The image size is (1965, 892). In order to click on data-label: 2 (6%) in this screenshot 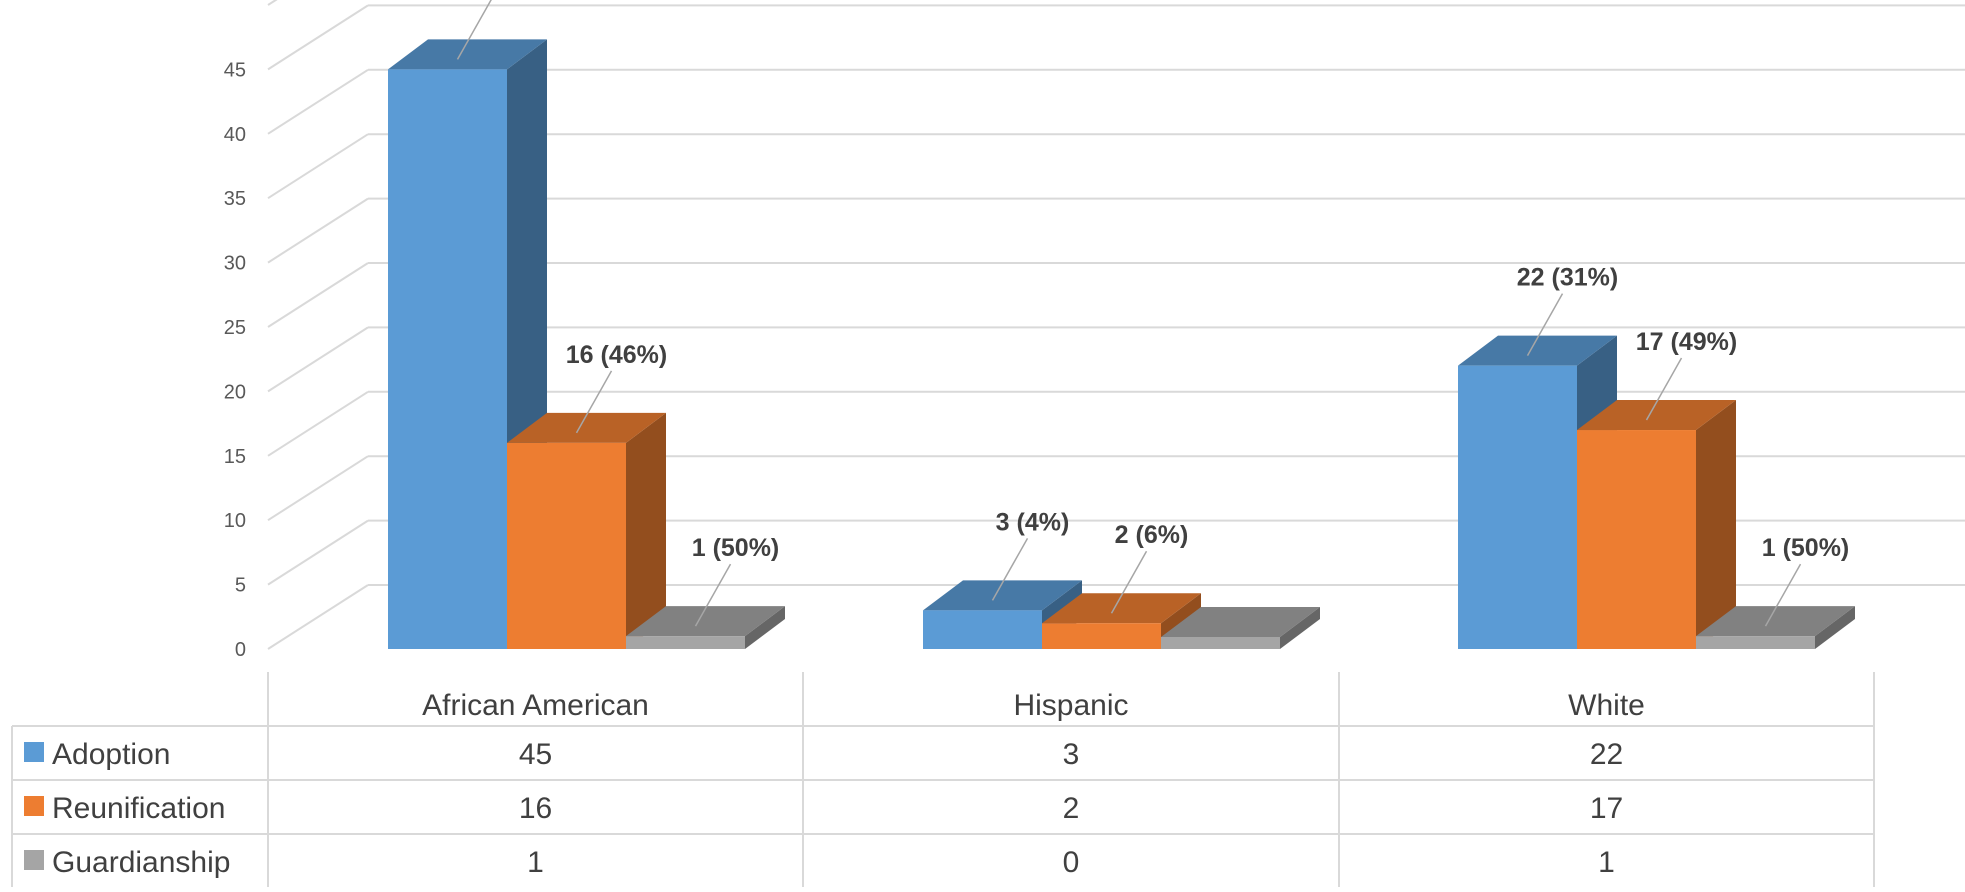, I will do `click(1152, 535)`.